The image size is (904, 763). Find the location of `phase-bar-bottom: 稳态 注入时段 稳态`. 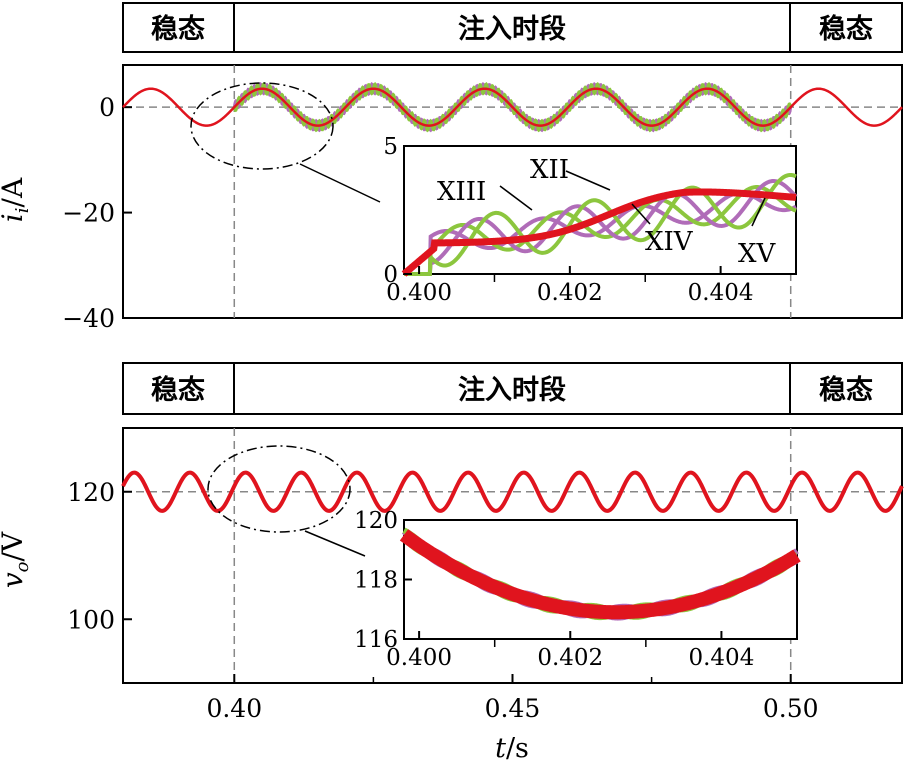

phase-bar-bottom: 稳态 注入时段 稳态 is located at coordinates (512, 388).